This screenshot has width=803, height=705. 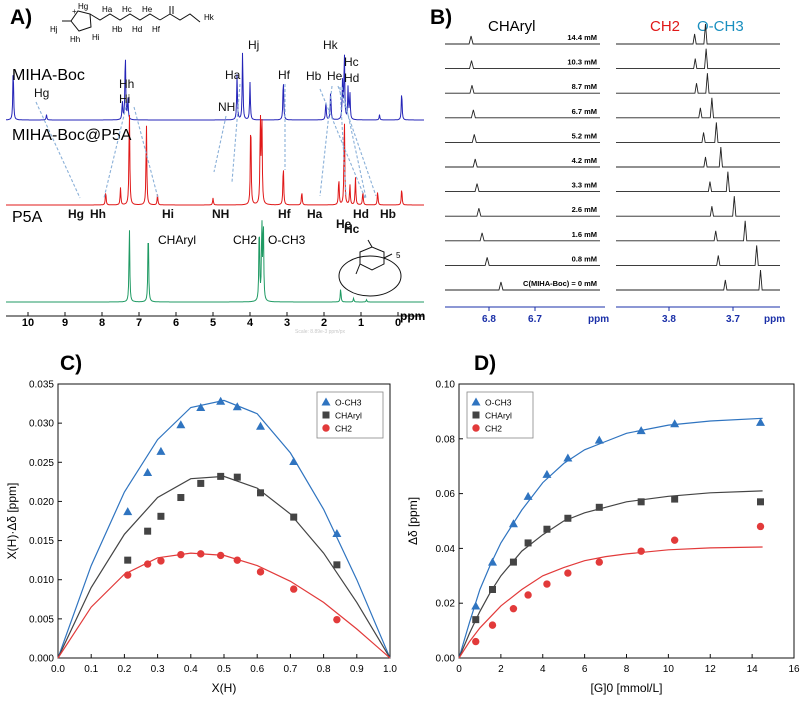 What do you see at coordinates (285, 214) in the screenshot?
I see `red-label-hf: Hf` at bounding box center [285, 214].